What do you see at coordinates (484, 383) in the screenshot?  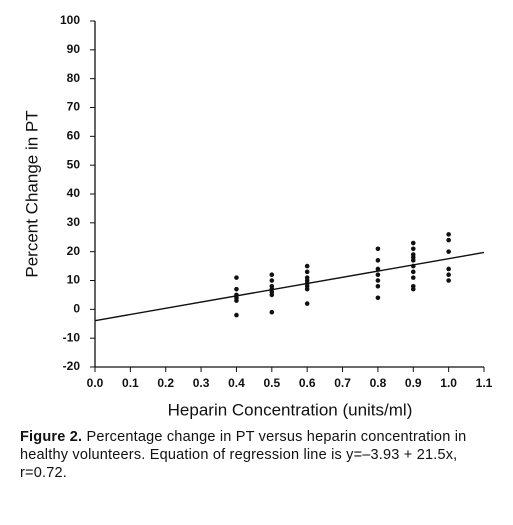 I see `x-tick-label: 1.1` at bounding box center [484, 383].